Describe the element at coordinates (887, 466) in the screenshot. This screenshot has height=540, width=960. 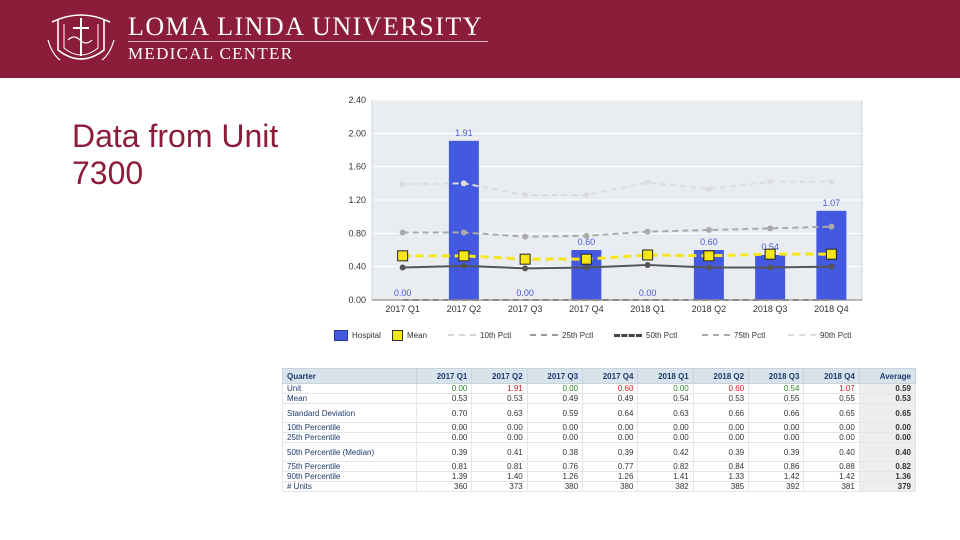
I see `average-cell: 0.82` at that location.